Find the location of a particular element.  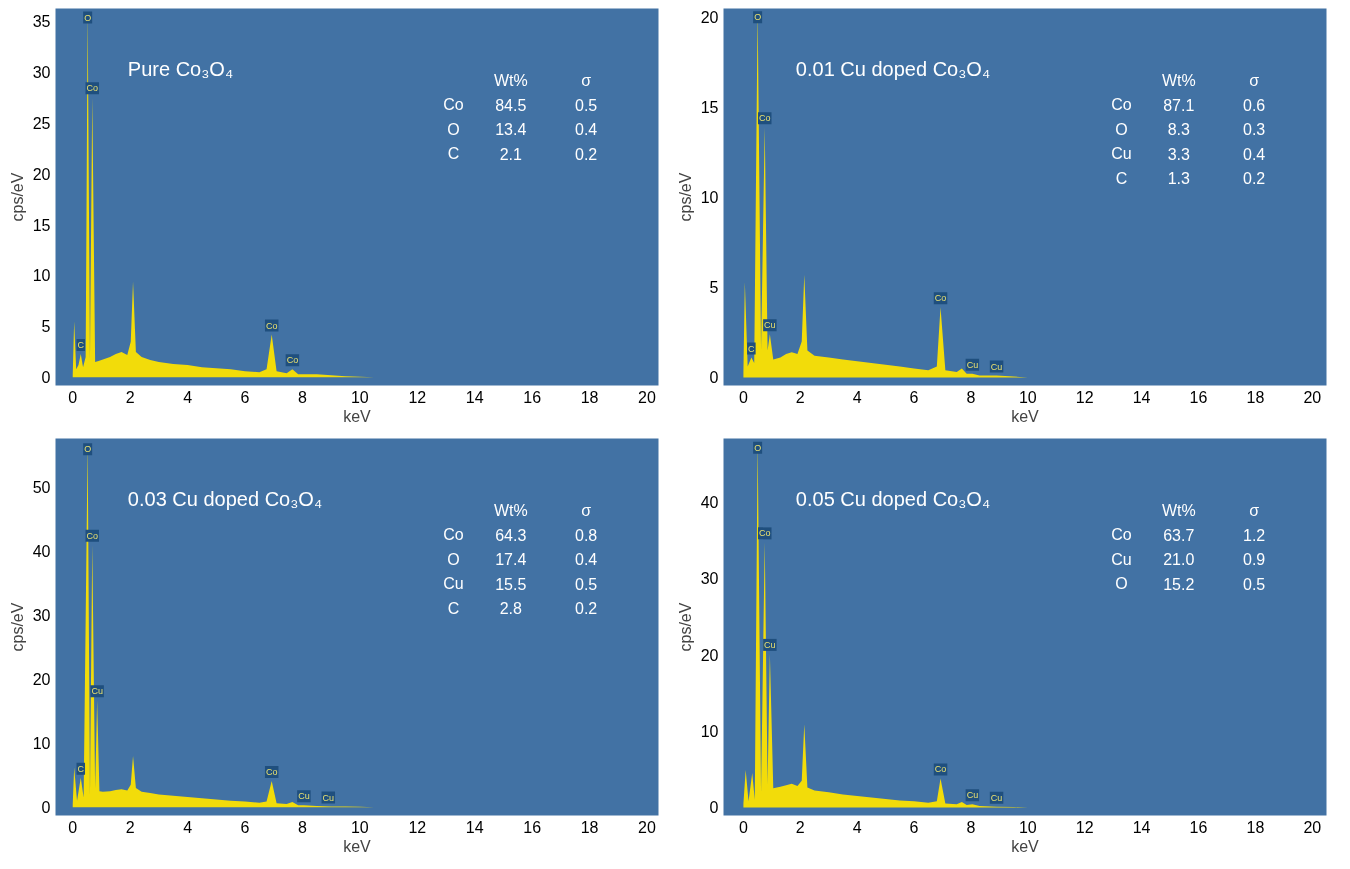

y-tick-label: 50 is located at coordinates (41, 488).